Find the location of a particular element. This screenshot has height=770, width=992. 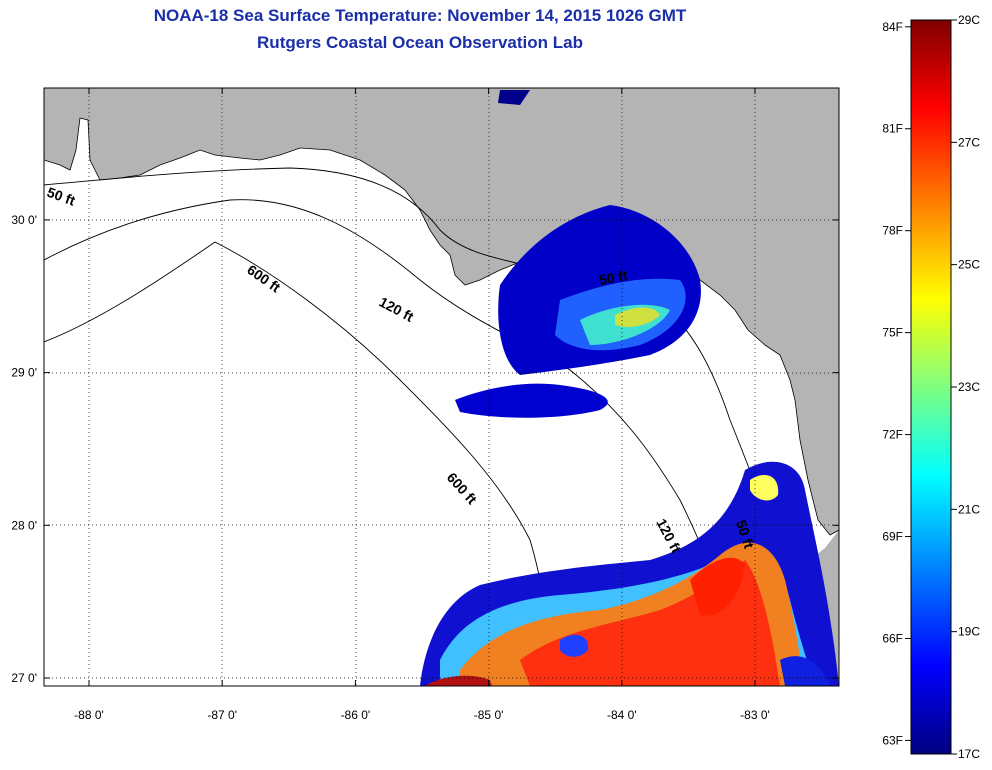

lat-tick-label: 30 0' is located at coordinates (24, 220).